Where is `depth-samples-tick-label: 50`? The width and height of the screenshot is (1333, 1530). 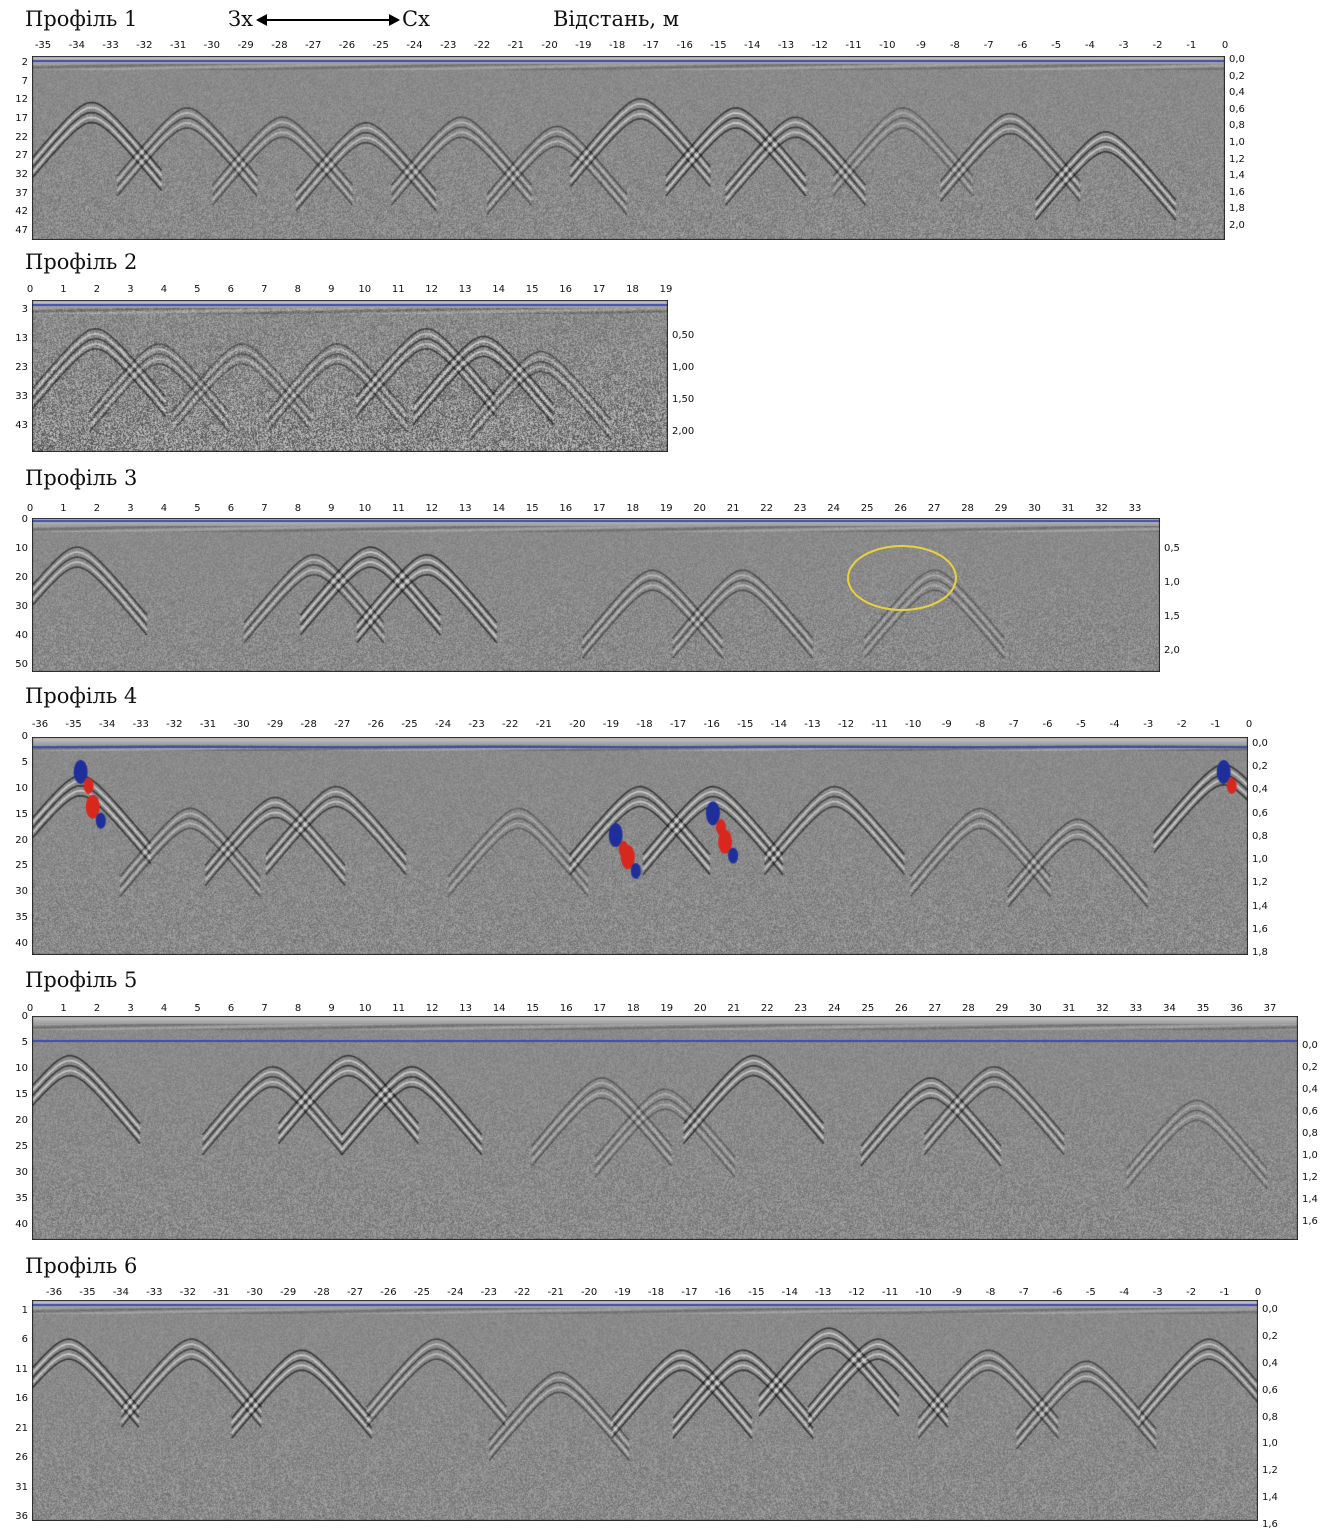 depth-samples-tick-label: 50 is located at coordinates (21, 664).